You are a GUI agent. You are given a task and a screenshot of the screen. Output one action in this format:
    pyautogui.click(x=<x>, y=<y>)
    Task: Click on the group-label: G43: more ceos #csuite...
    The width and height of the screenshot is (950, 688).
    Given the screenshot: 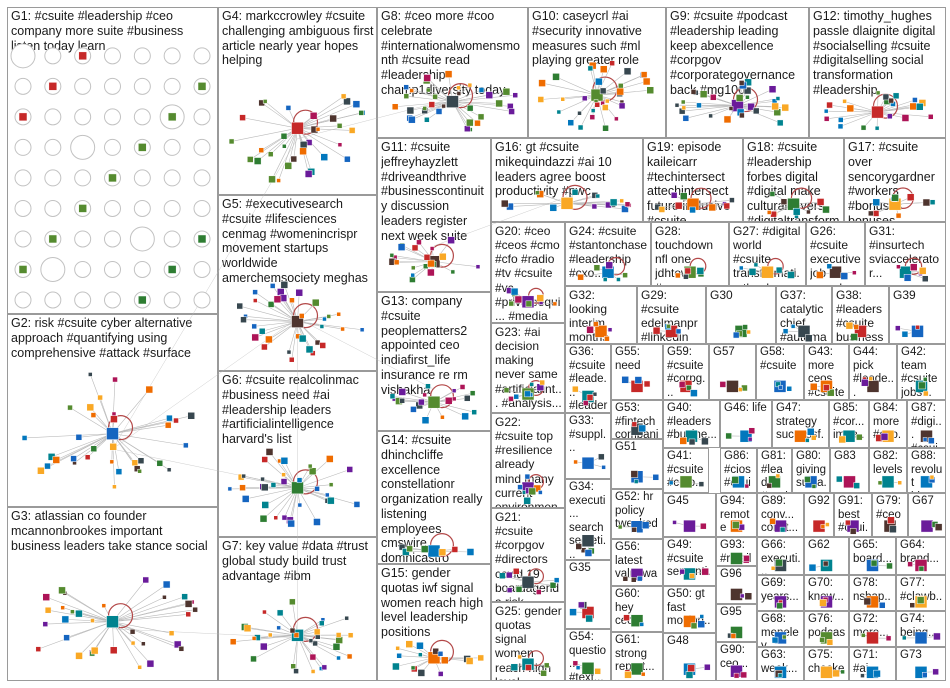 What is the action you would take?
    pyautogui.click(x=826, y=372)
    